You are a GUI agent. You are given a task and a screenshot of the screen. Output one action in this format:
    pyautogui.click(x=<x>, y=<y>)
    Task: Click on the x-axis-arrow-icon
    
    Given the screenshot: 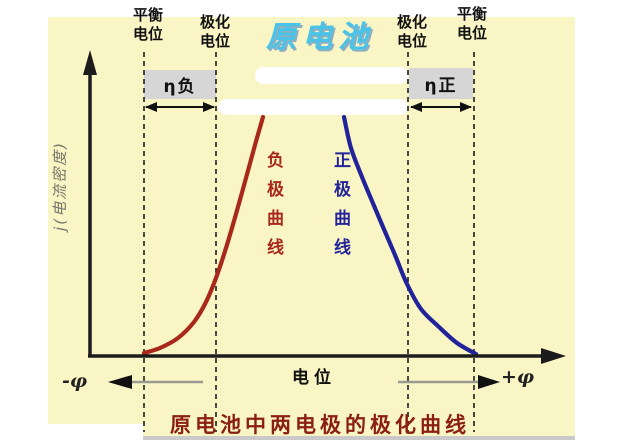 What is the action you would take?
    pyautogui.click(x=553, y=356)
    